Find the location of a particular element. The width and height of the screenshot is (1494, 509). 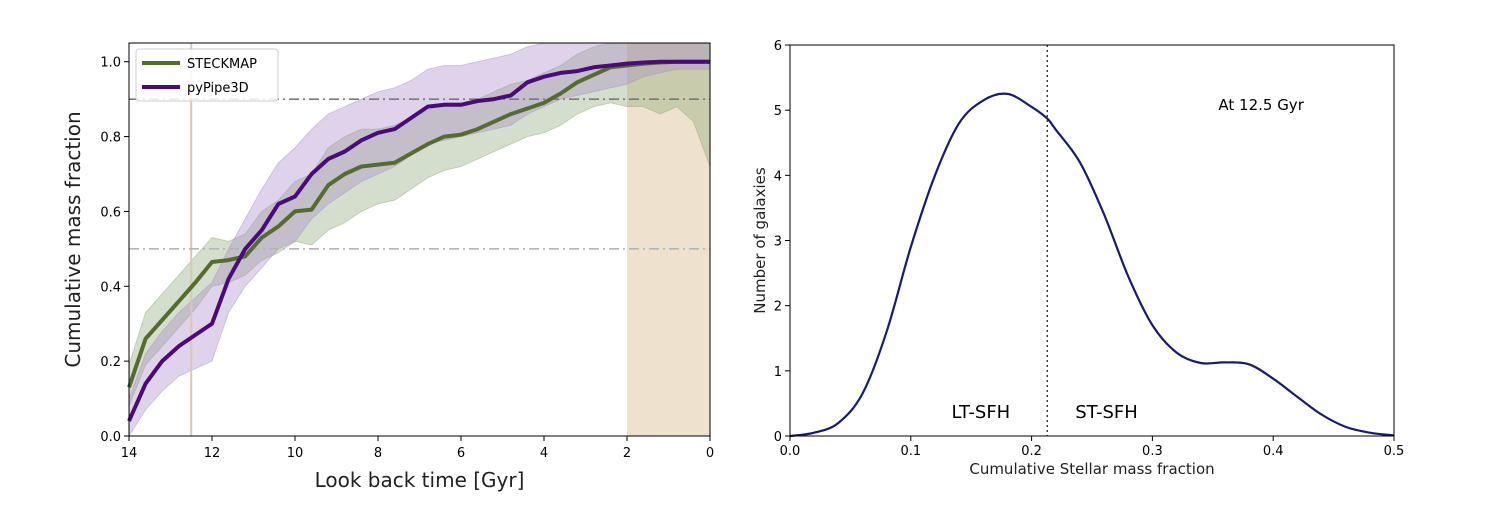

left-y-tick-label: 0.6 is located at coordinates (110, 212).